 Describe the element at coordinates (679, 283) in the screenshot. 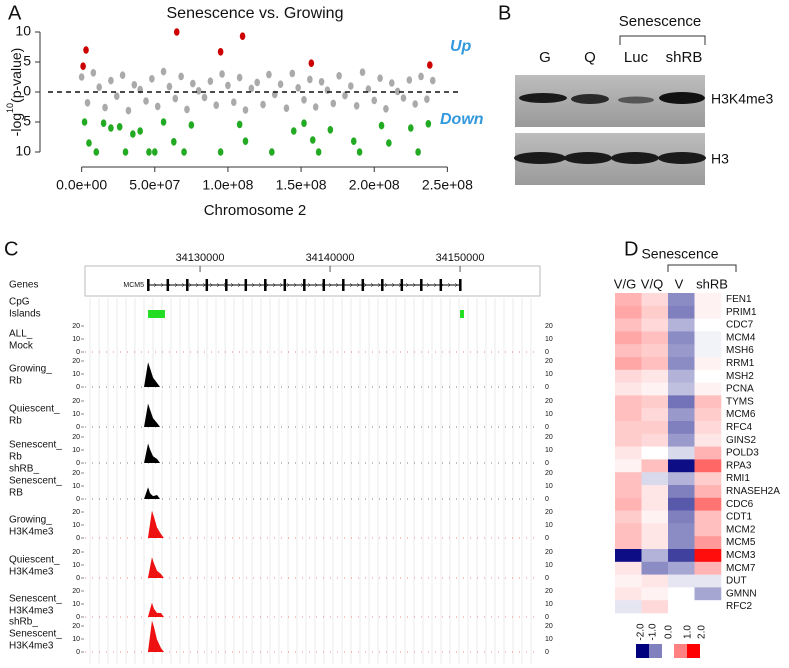

I see `column-label: V` at that location.